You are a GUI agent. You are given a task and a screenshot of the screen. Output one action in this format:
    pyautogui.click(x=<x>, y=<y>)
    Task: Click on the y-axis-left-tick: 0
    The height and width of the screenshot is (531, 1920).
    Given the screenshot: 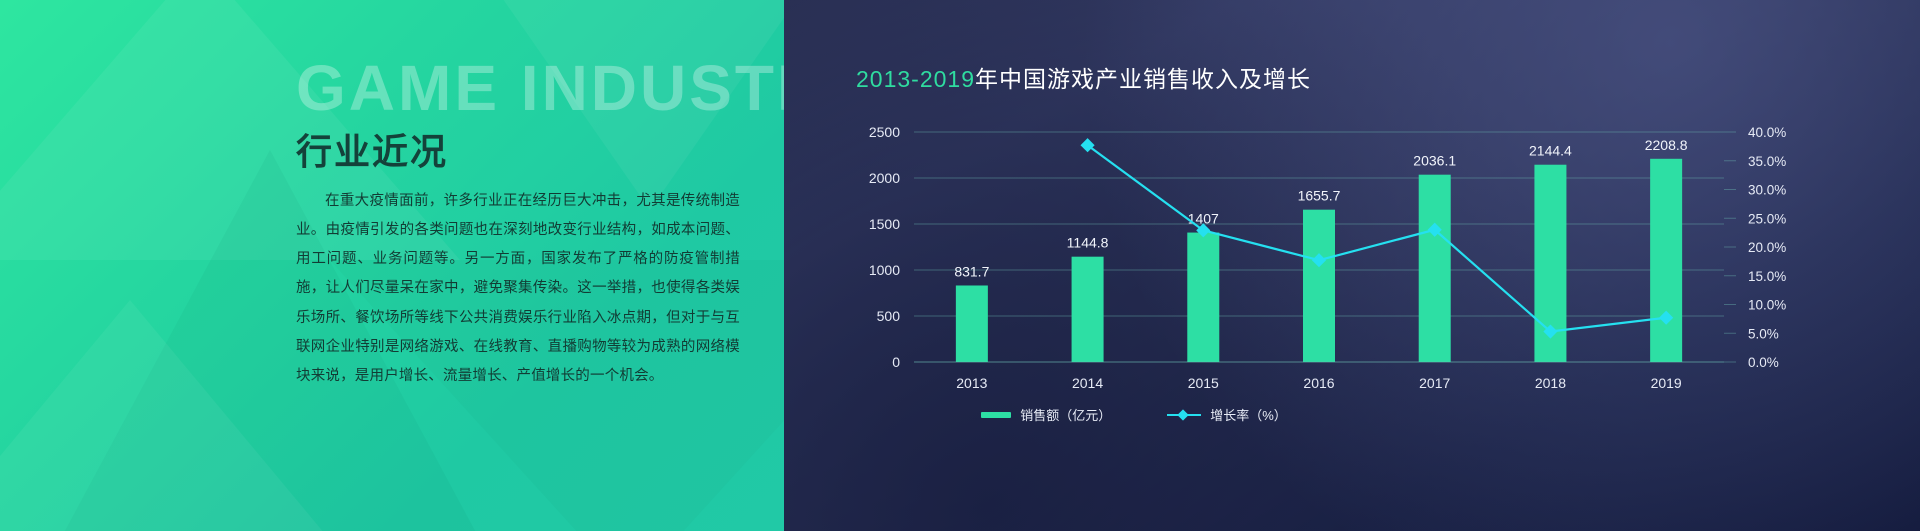 What is the action you would take?
    pyautogui.click(x=896, y=362)
    